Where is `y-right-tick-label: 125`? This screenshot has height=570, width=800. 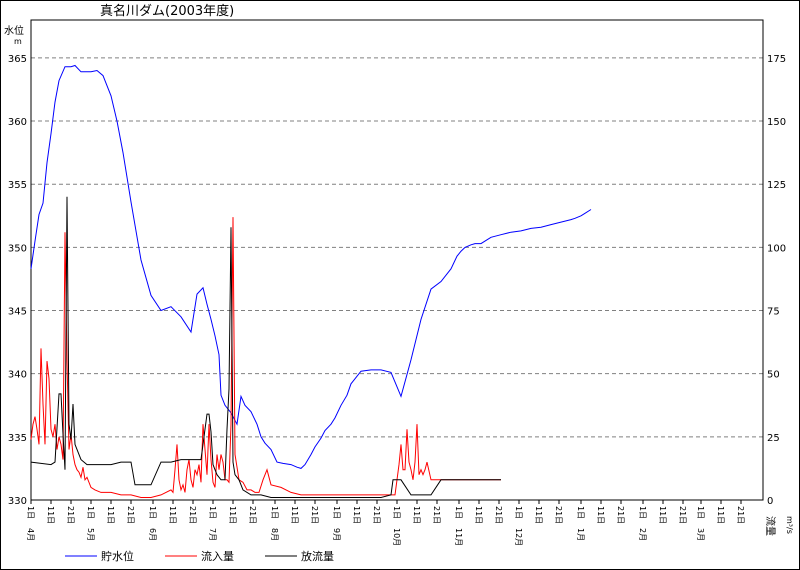
y-right-tick-label: 125 is located at coordinates (776, 185).